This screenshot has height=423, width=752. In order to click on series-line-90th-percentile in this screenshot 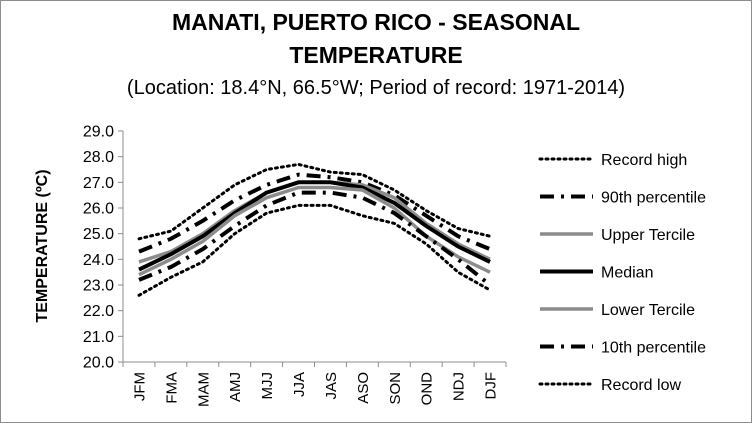, I will do `click(314, 213)`.